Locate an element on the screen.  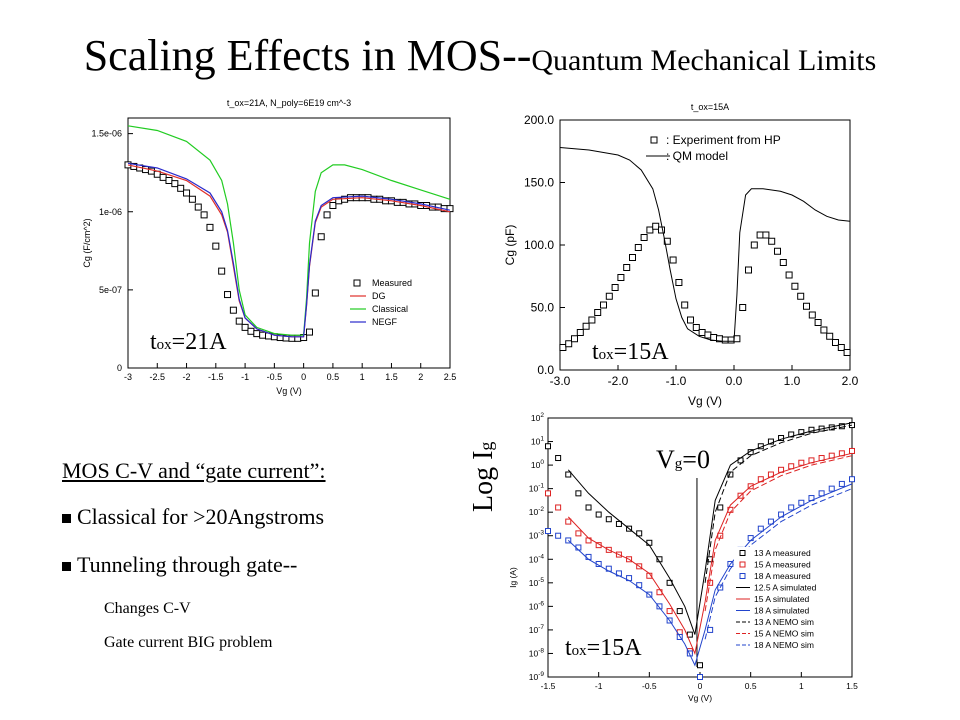
legend-label: 18 A measured is located at coordinates (782, 576).